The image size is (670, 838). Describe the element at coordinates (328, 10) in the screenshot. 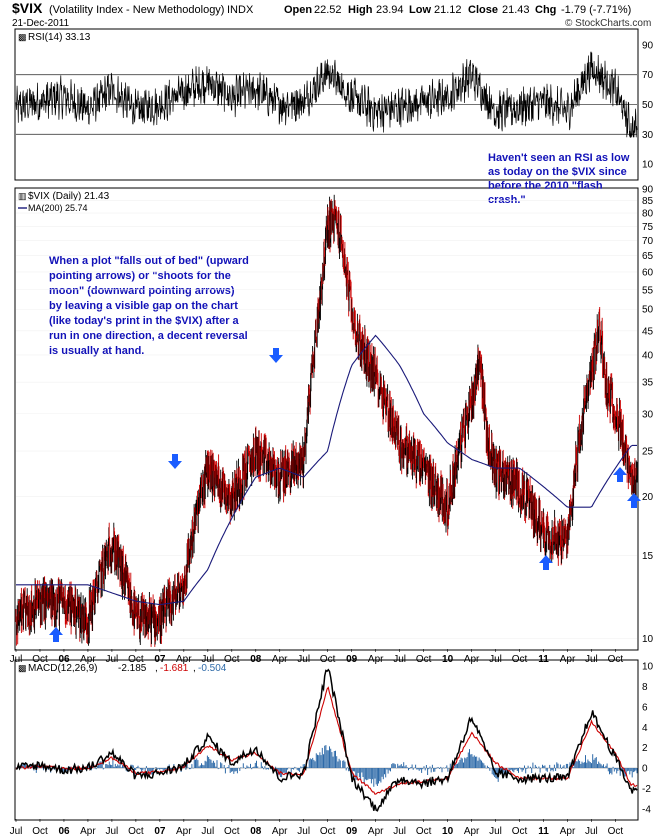

I see `open-value: 22.52` at that location.